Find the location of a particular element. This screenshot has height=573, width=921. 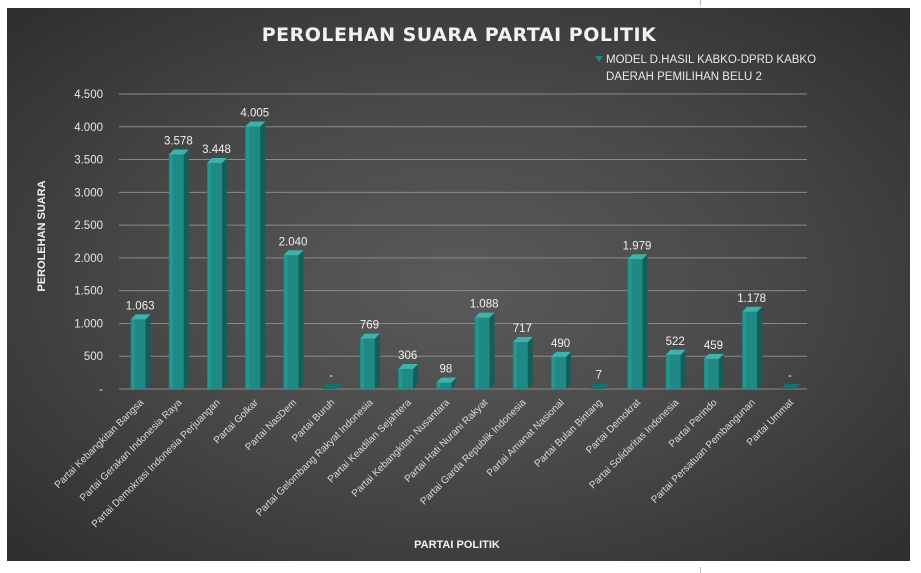

y-tick-label: 1.500 is located at coordinates (88, 292).